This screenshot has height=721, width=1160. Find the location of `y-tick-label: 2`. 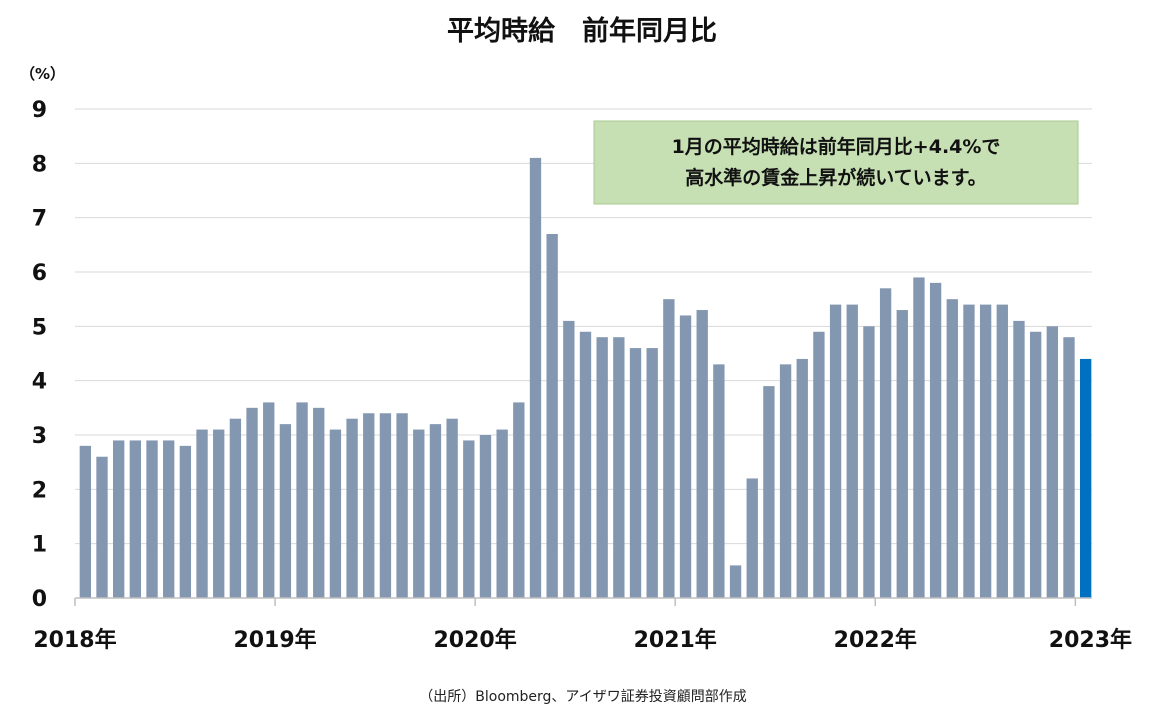

y-tick-label: 2 is located at coordinates (39, 490).